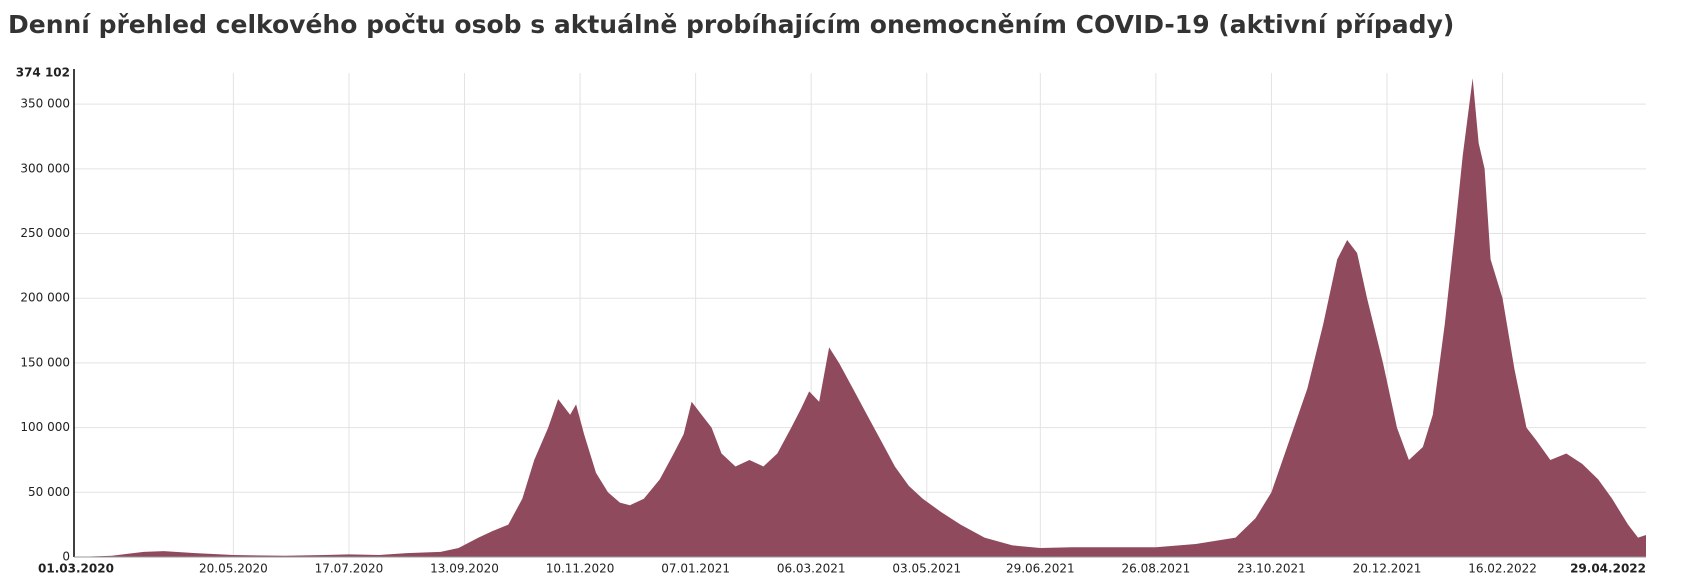  Describe the element at coordinates (1271, 569) in the screenshot. I see `x-tick-label: 23.10.2021` at that location.